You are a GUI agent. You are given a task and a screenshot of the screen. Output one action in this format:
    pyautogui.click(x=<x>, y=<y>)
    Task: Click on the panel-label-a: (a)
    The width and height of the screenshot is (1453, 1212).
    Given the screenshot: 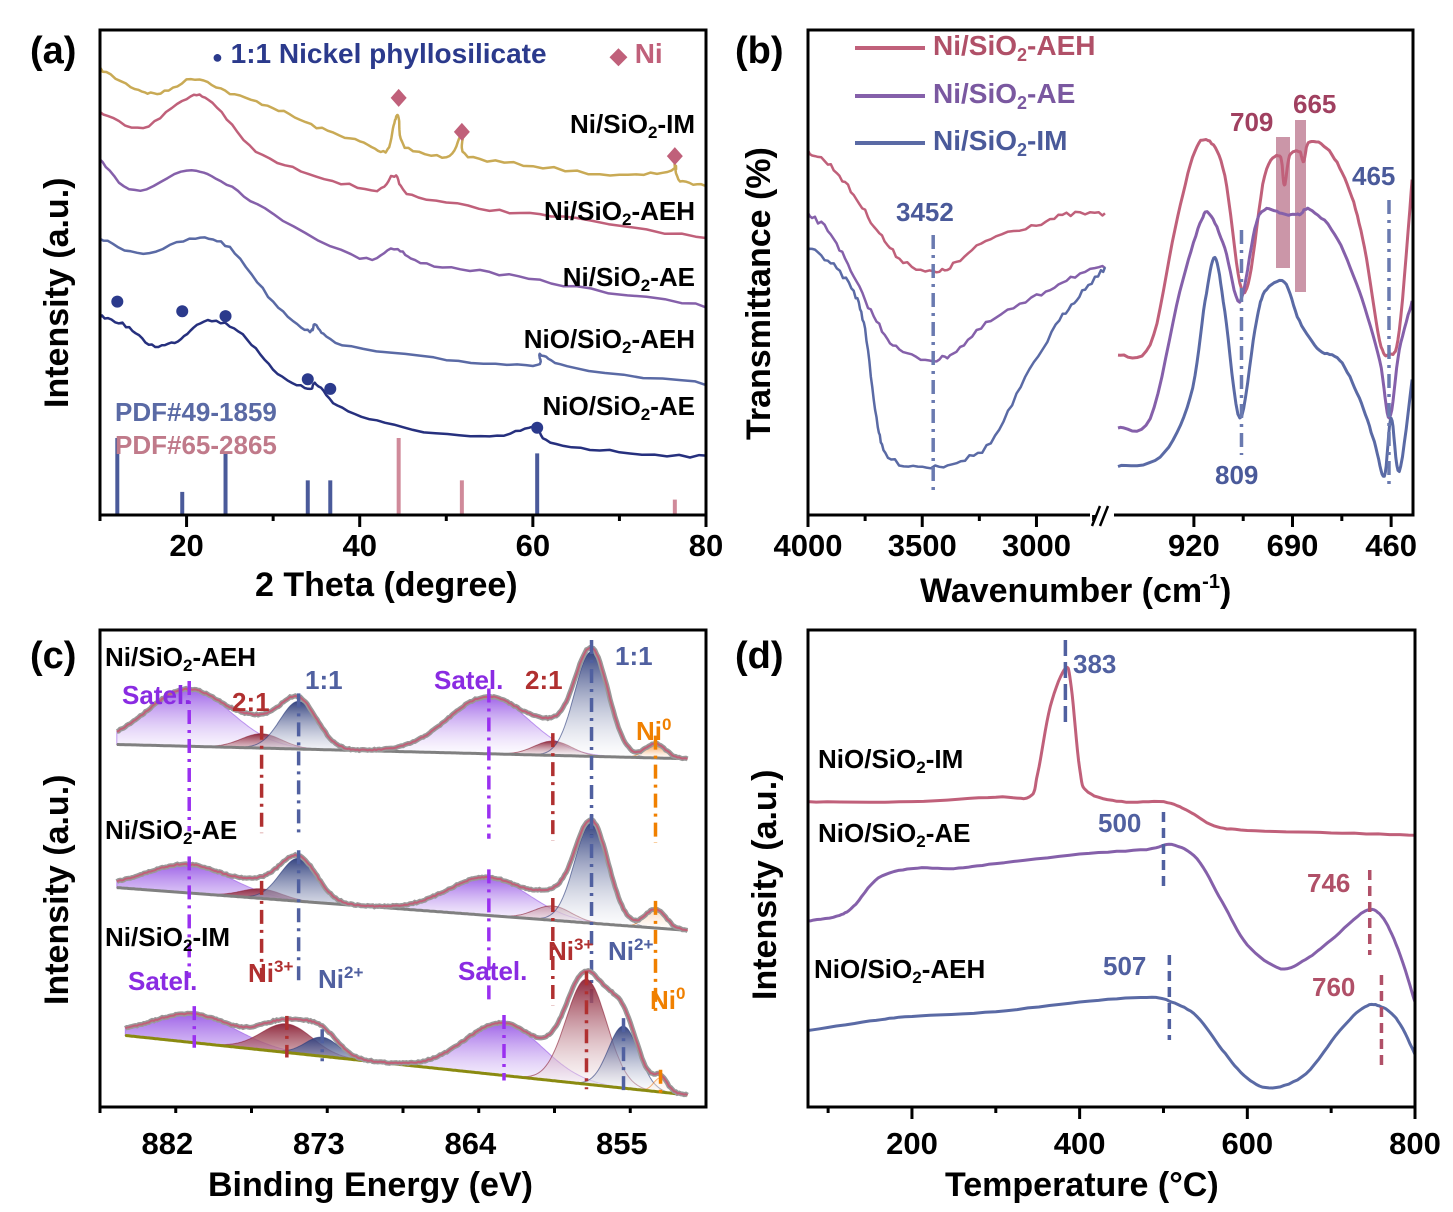 What is the action you would take?
    pyautogui.click(x=53, y=51)
    